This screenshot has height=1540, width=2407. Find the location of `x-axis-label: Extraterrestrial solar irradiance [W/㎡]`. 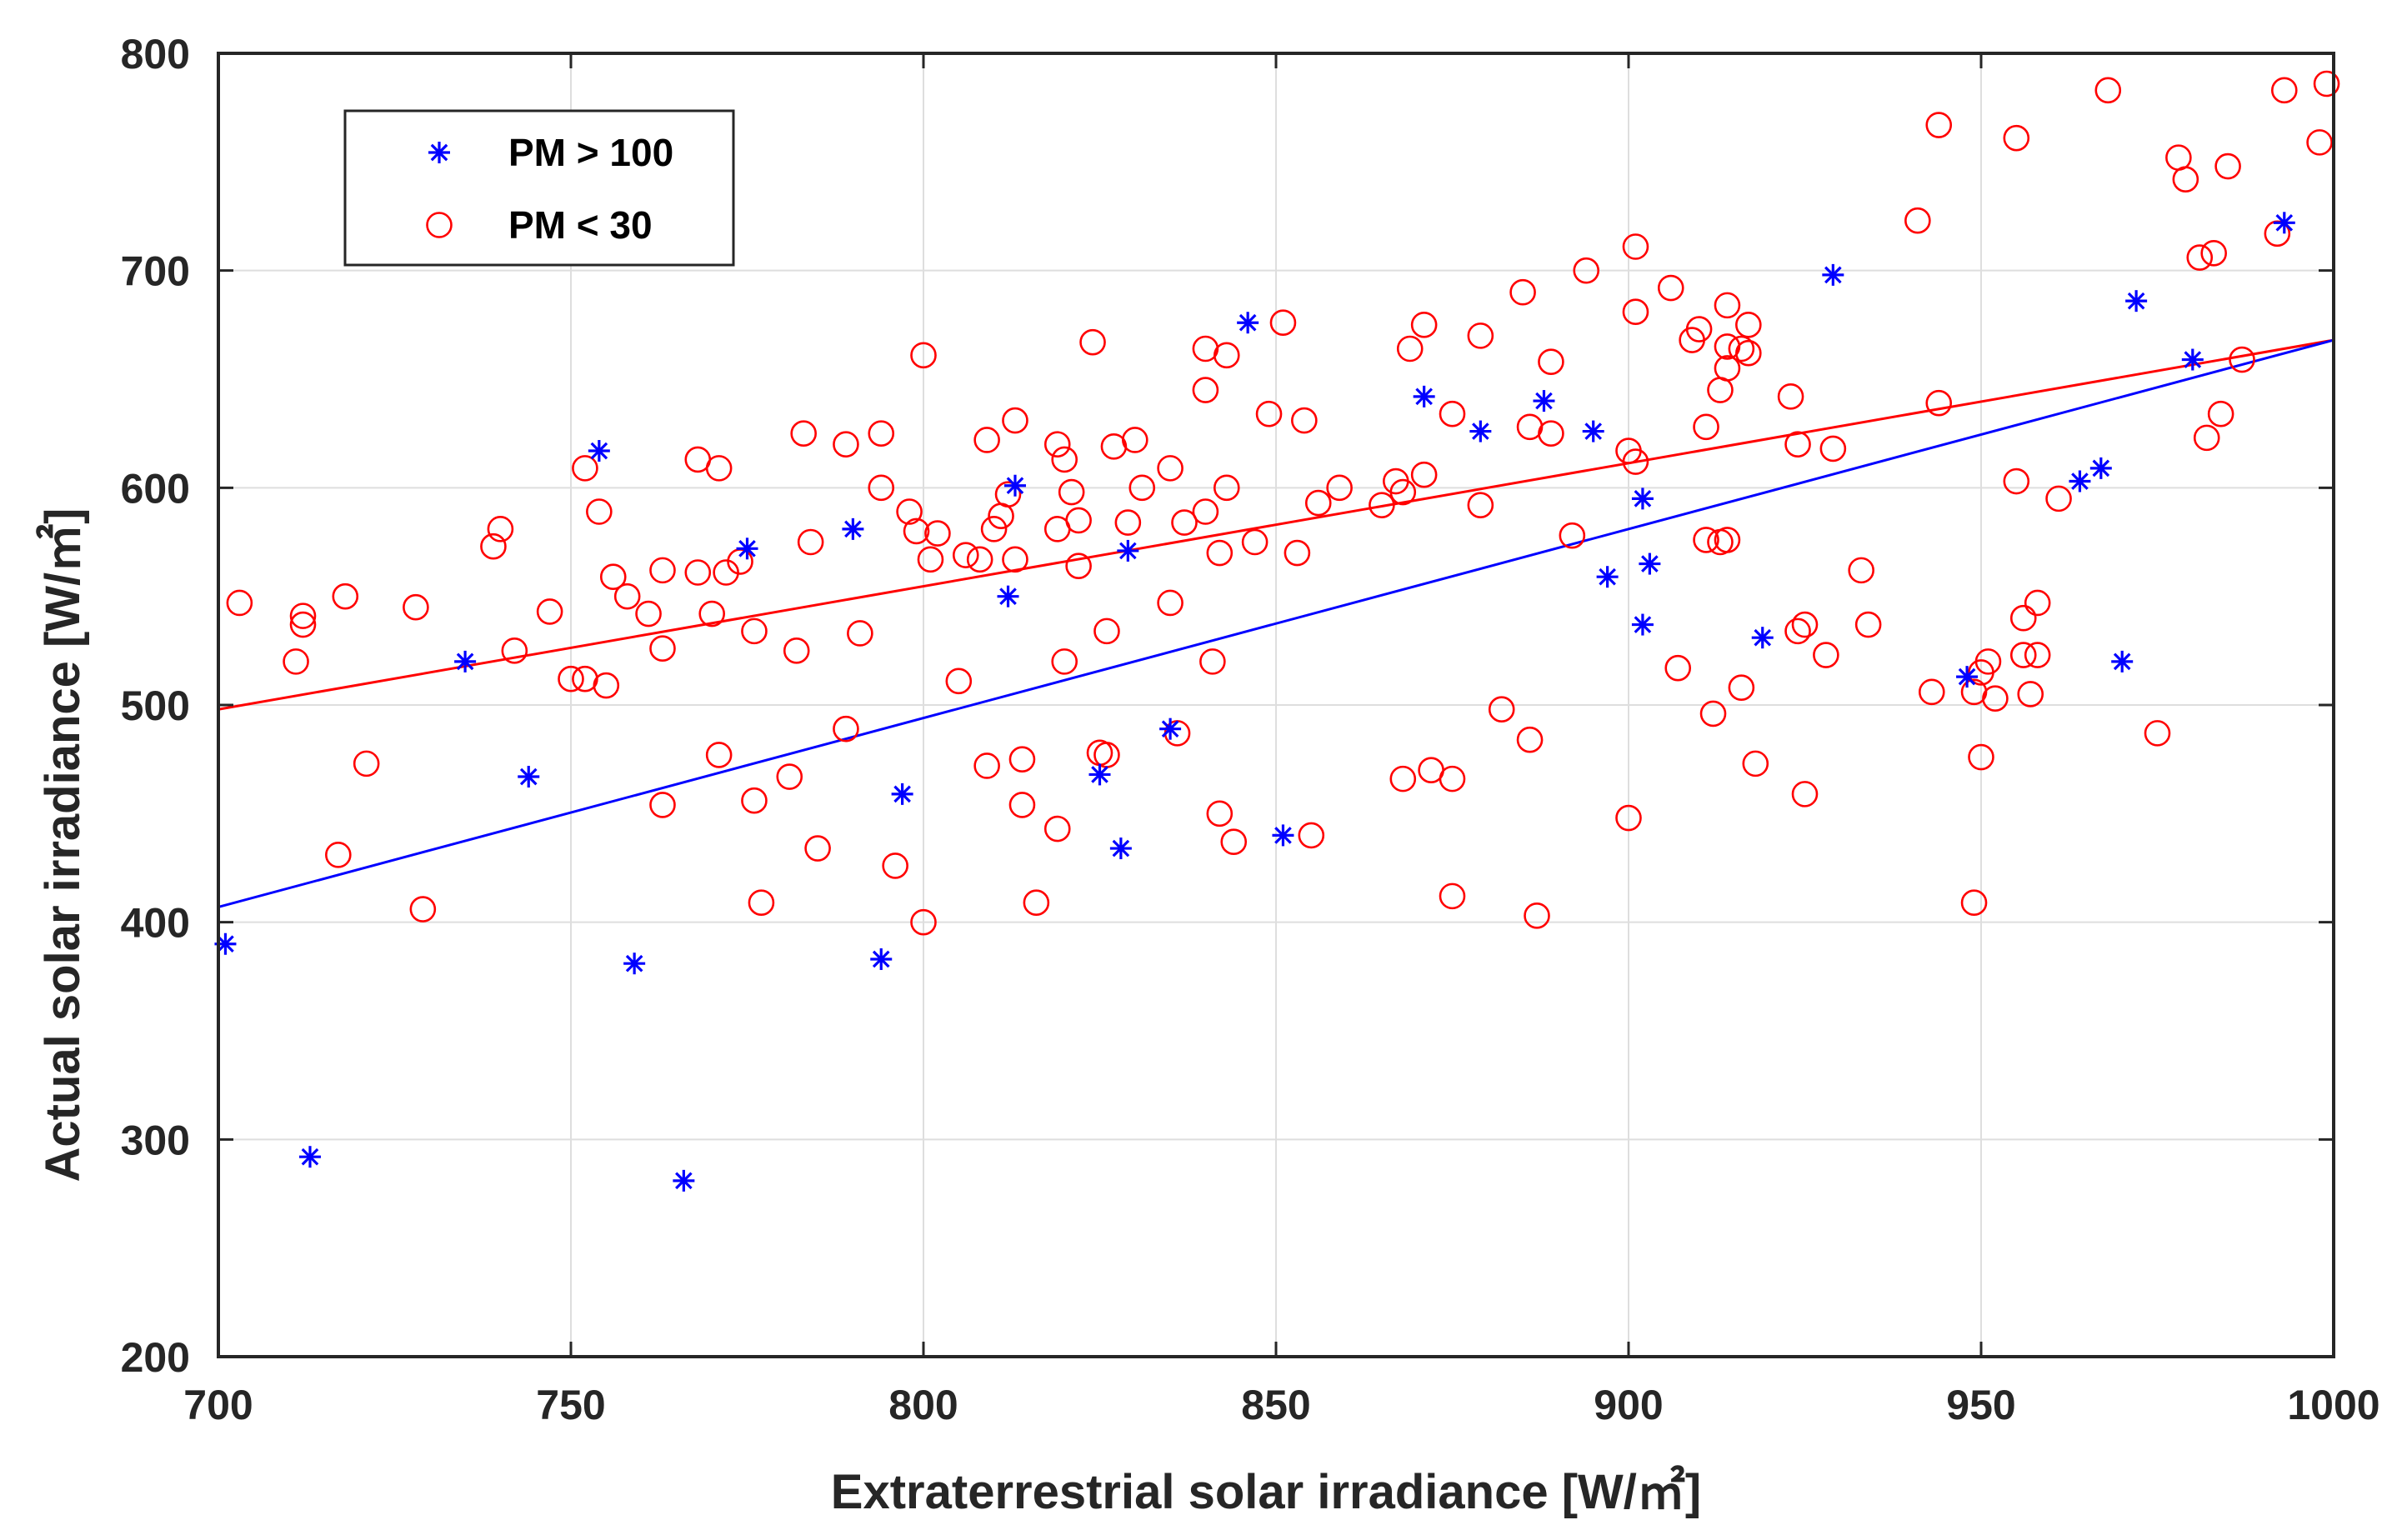

x-axis-label: Extraterrestrial solar irradiance [W/㎡] is located at coordinates (1266, 1492).